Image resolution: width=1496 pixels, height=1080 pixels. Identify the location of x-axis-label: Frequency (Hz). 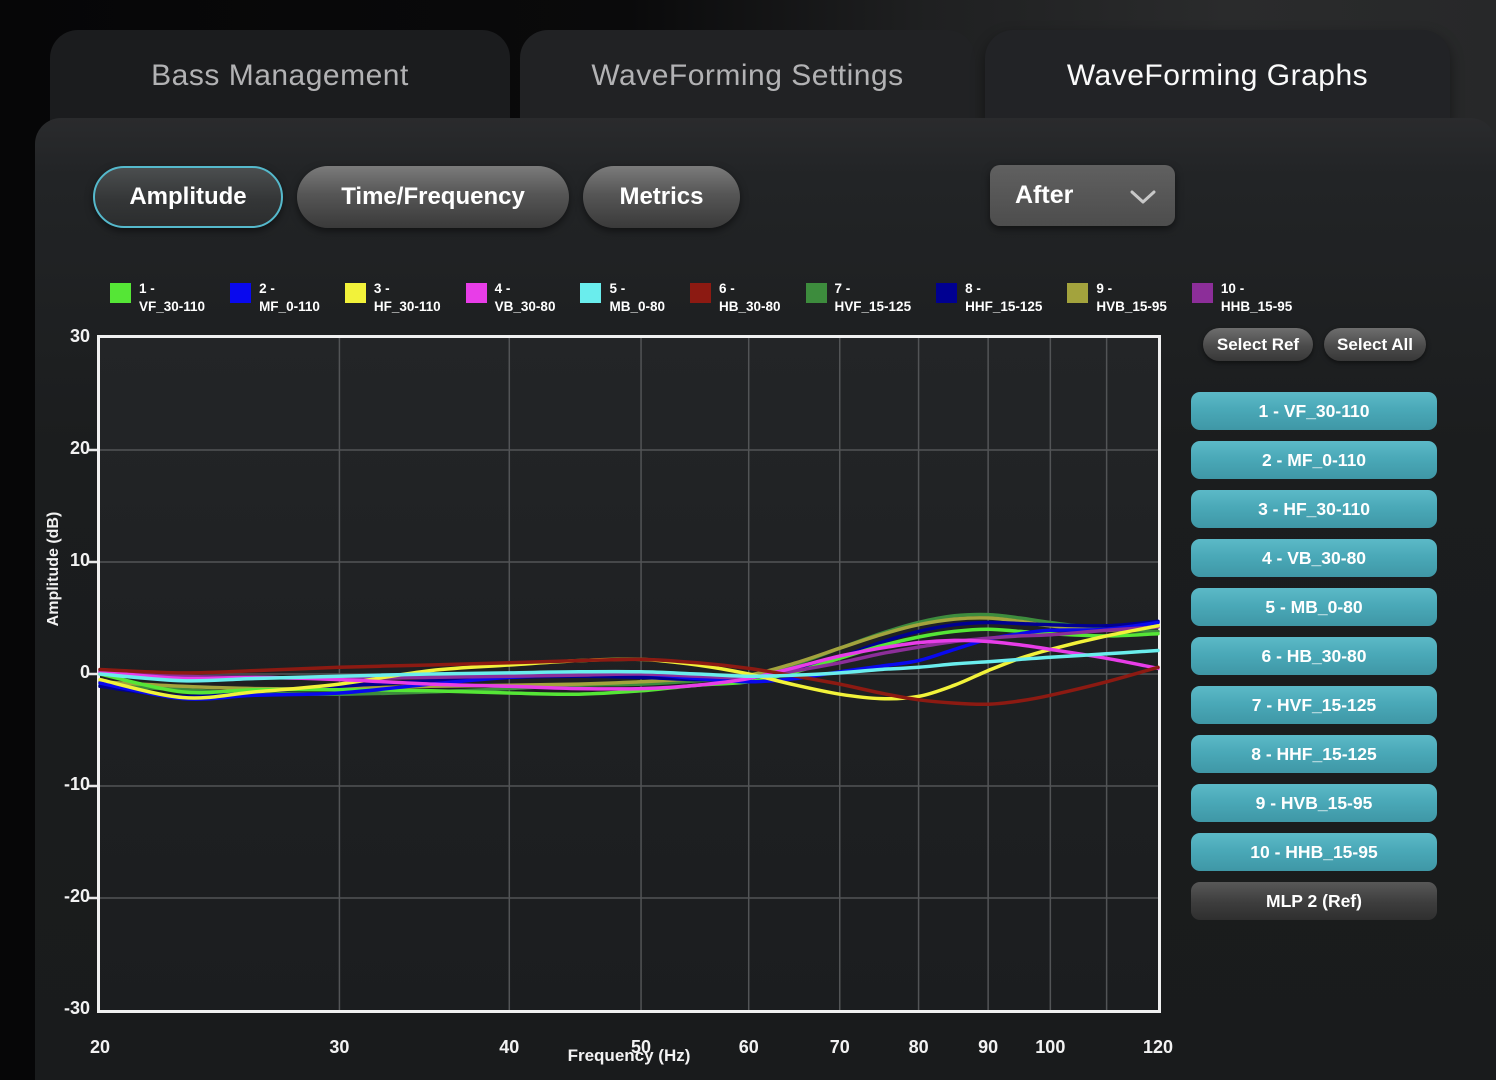
(629, 1055).